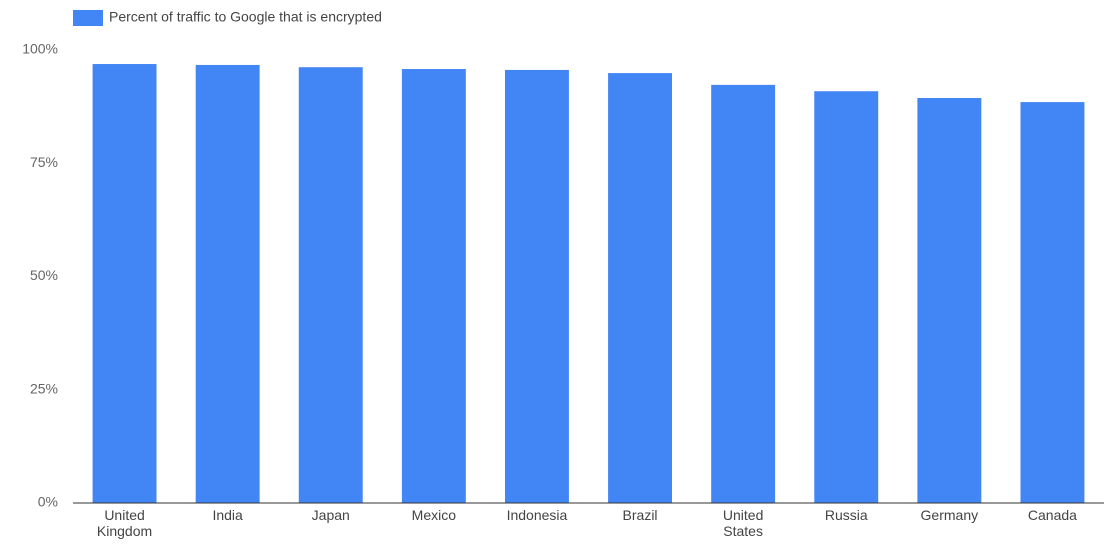  Describe the element at coordinates (227, 515) in the screenshot. I see `x-tick-label: India` at that location.